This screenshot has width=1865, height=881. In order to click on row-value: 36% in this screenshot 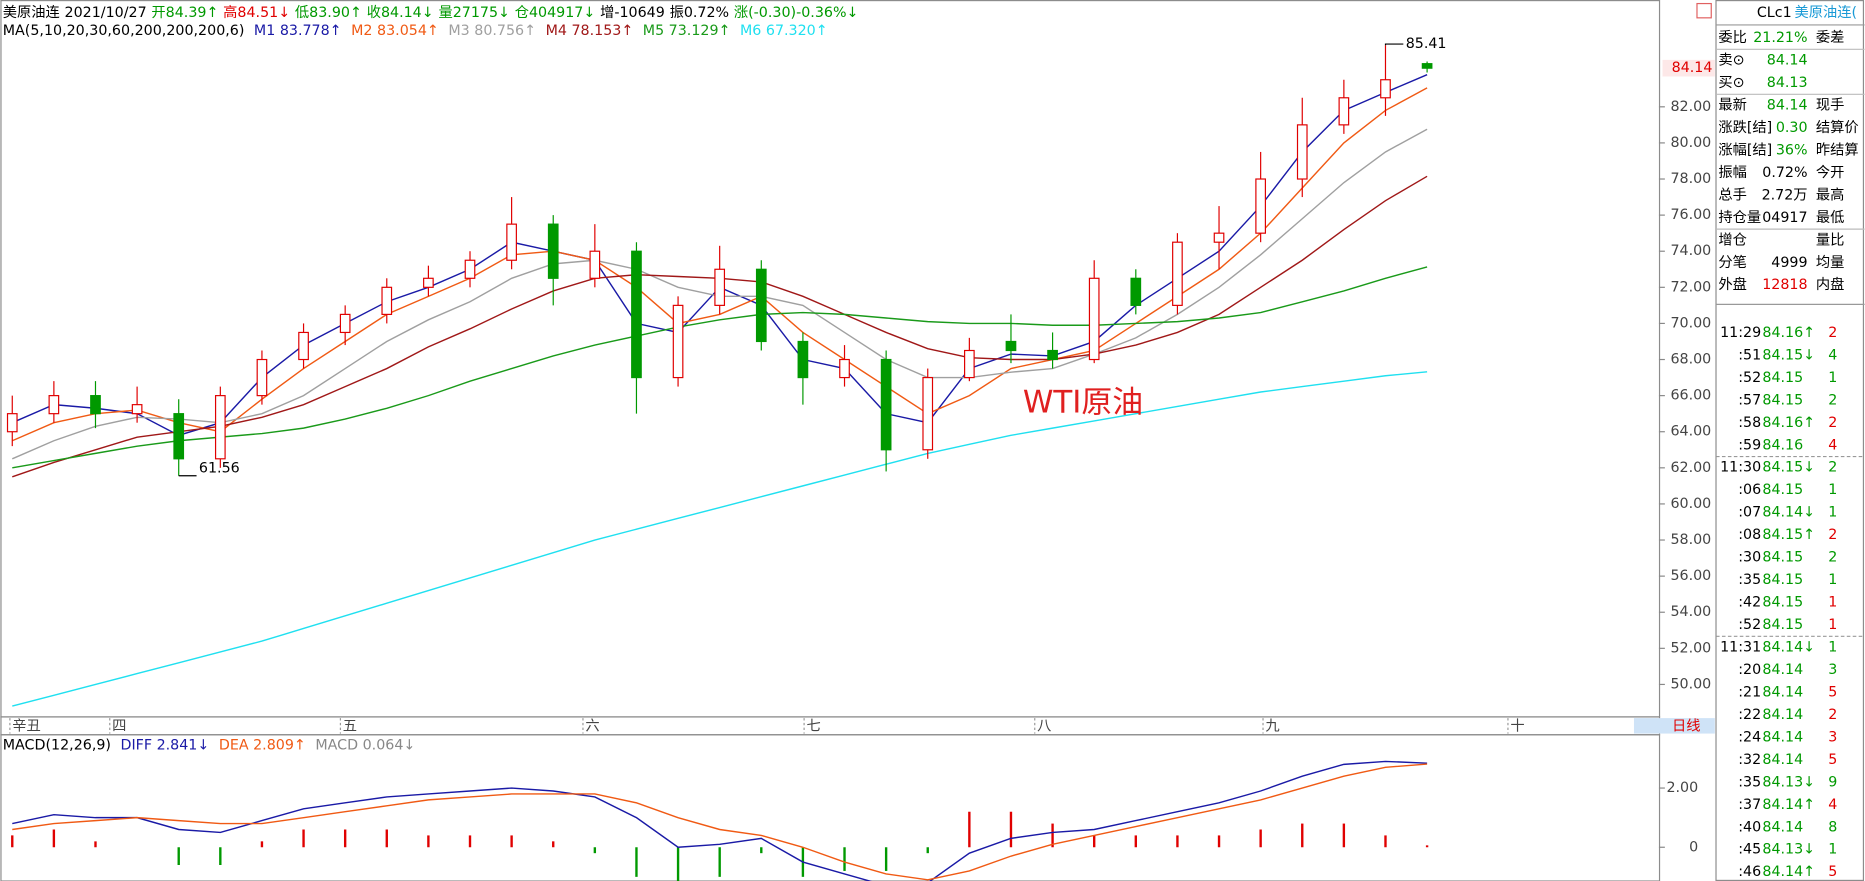, I will do `click(1792, 150)`.